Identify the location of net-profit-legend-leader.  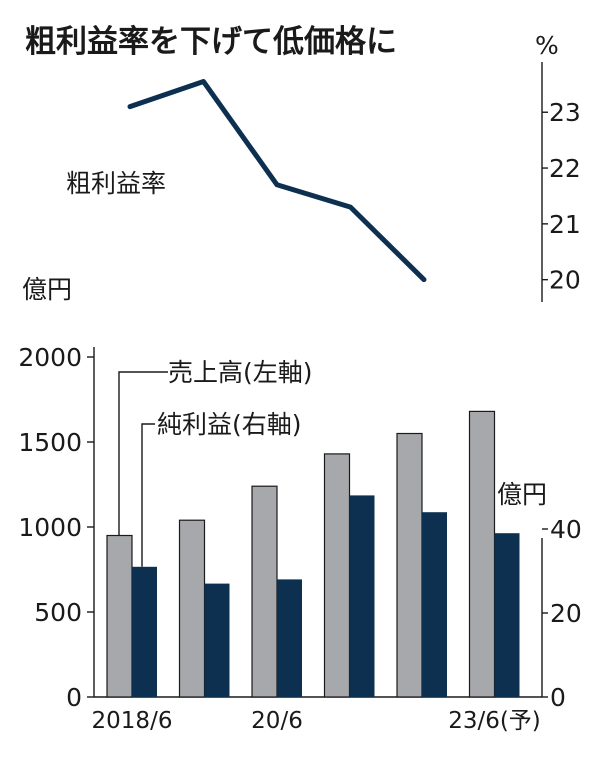
(148, 495).